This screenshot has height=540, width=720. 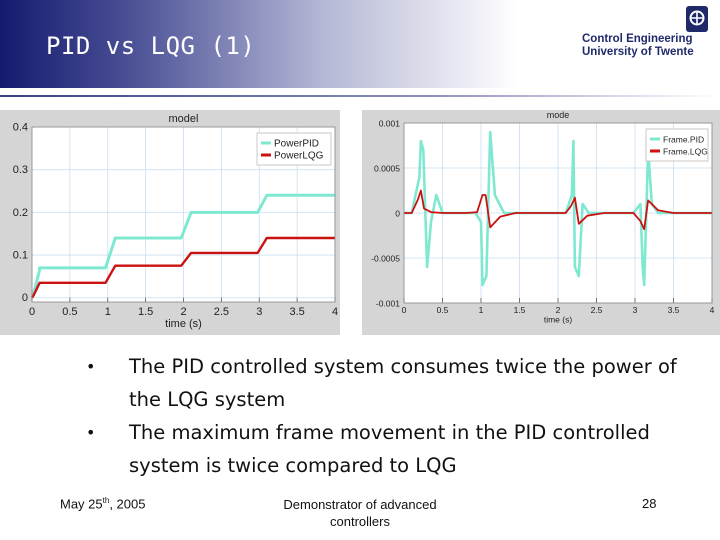 I want to click on series-line-frame-lqg, so click(x=558, y=210).